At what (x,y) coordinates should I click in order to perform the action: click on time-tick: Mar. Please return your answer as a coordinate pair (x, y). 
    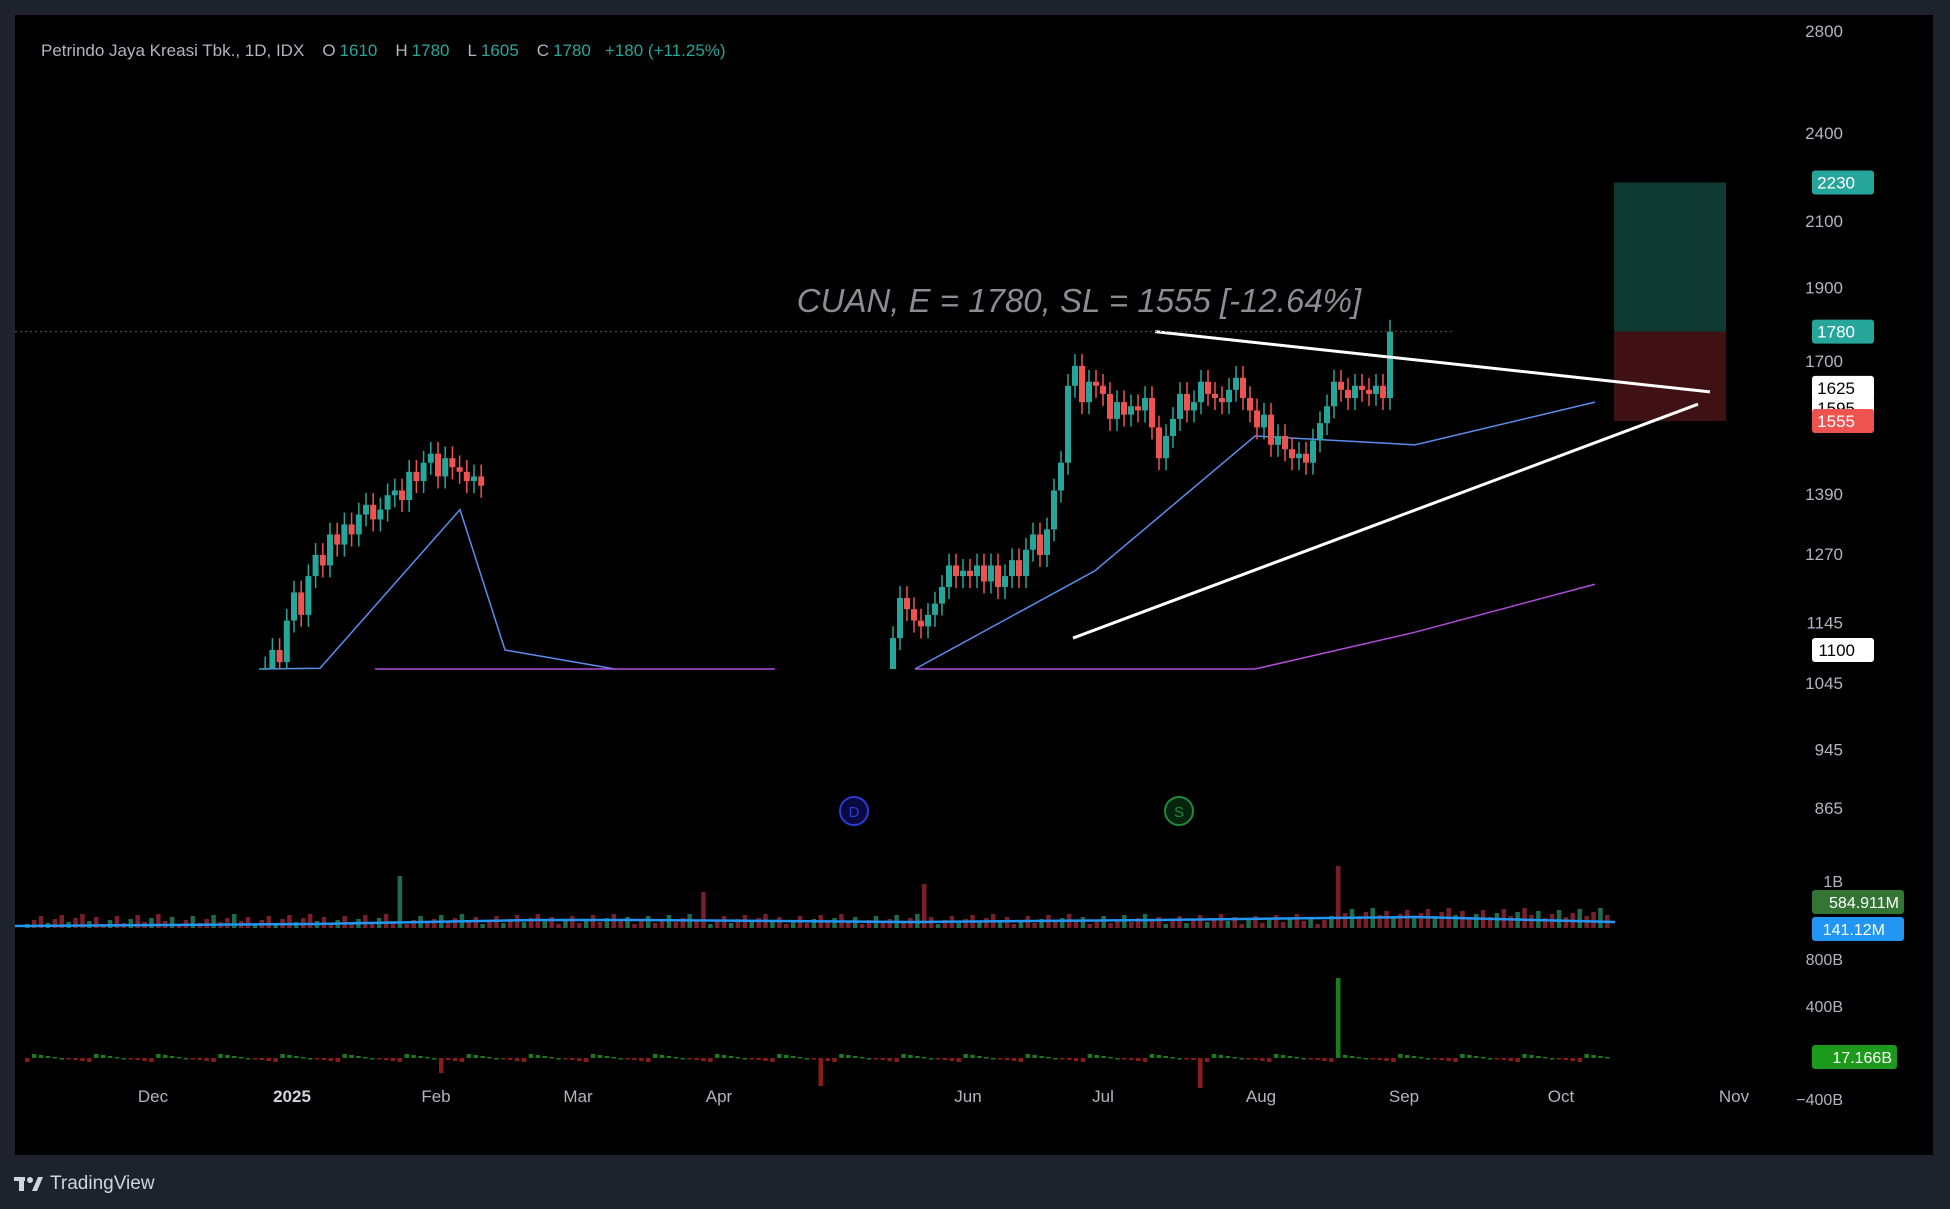
    Looking at the image, I should click on (578, 1096).